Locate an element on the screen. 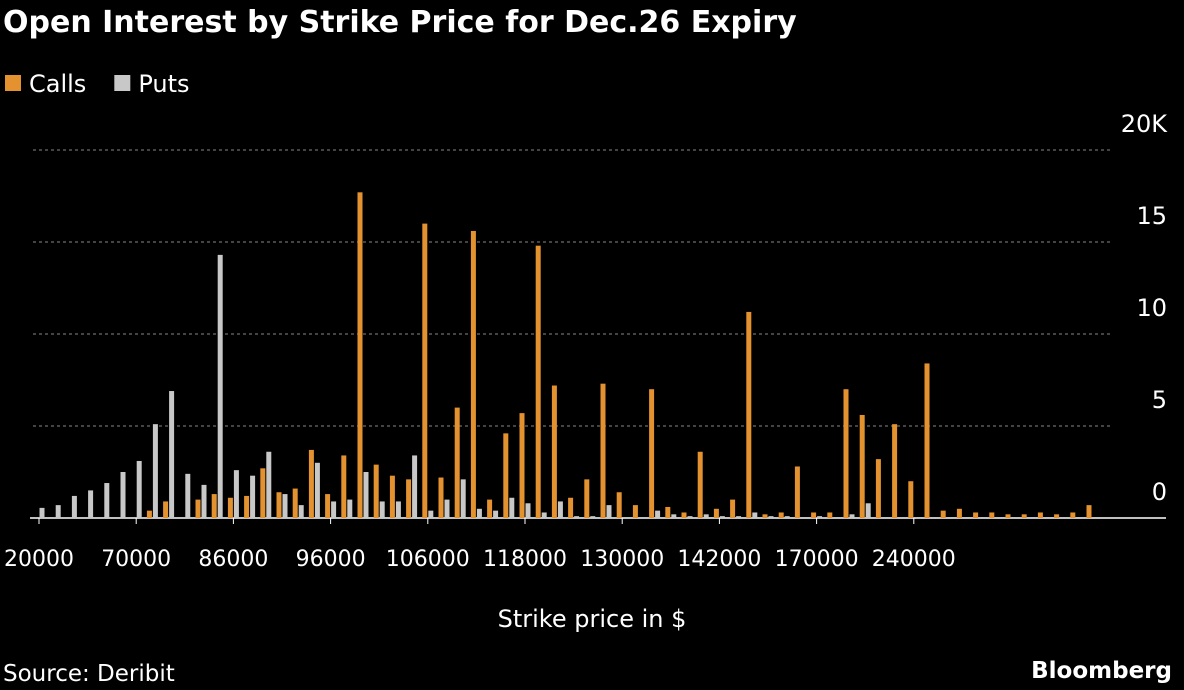 This screenshot has width=1184, height=690. x-tick-label: 106000 is located at coordinates (428, 559).